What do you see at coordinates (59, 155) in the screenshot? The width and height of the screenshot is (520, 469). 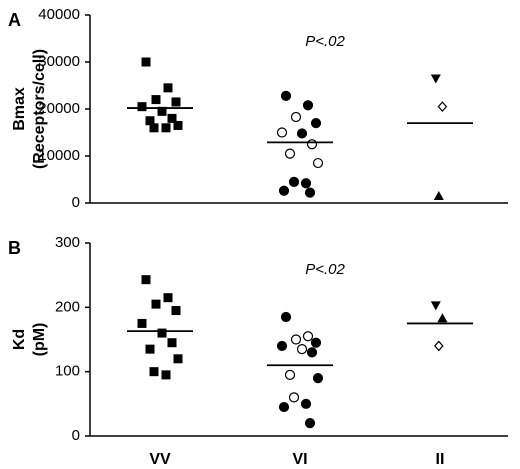 I see `y-tick-label: 10000` at bounding box center [59, 155].